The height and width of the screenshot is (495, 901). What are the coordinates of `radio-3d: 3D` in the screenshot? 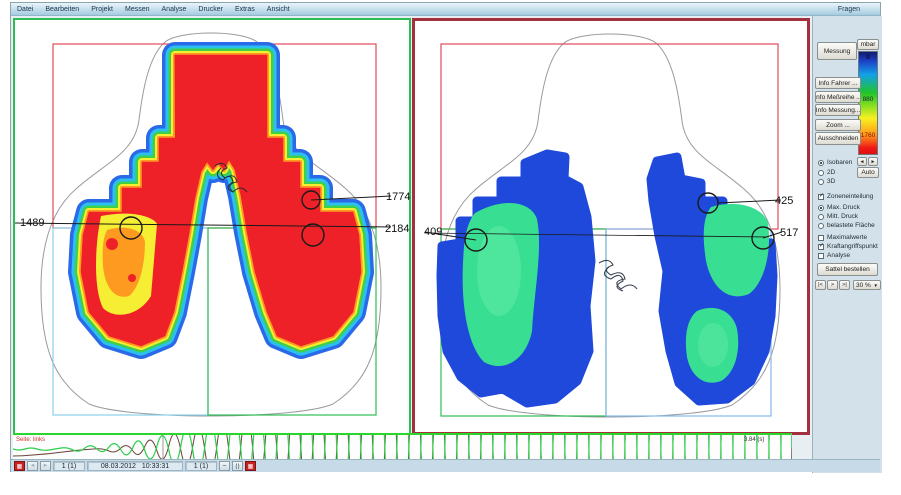 It's located at (826, 181).